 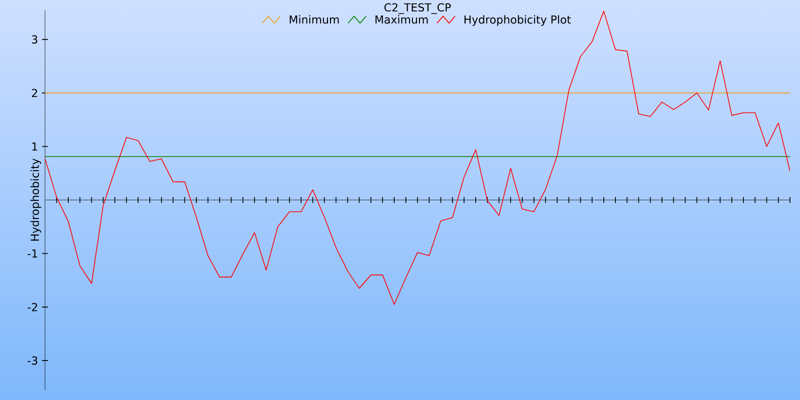 I want to click on y-tick-label: 2, so click(x=35, y=93).